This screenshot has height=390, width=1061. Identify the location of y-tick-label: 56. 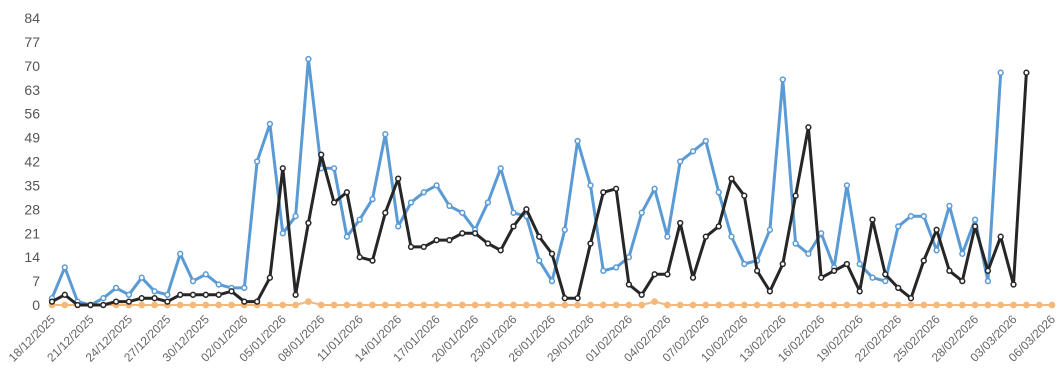
(32, 114).